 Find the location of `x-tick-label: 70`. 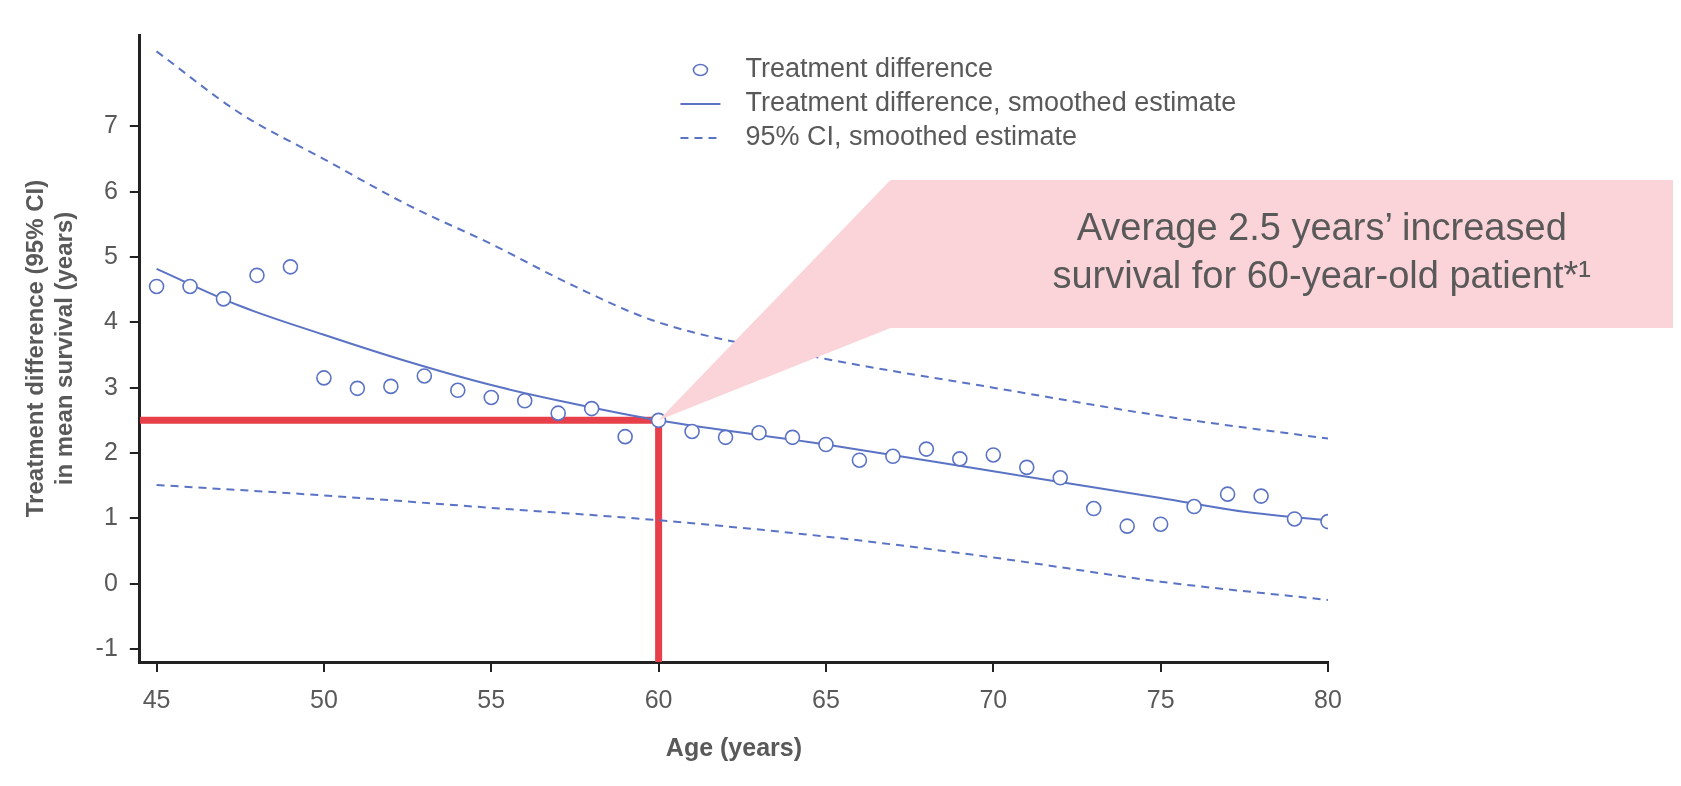

x-tick-label: 70 is located at coordinates (993, 698).